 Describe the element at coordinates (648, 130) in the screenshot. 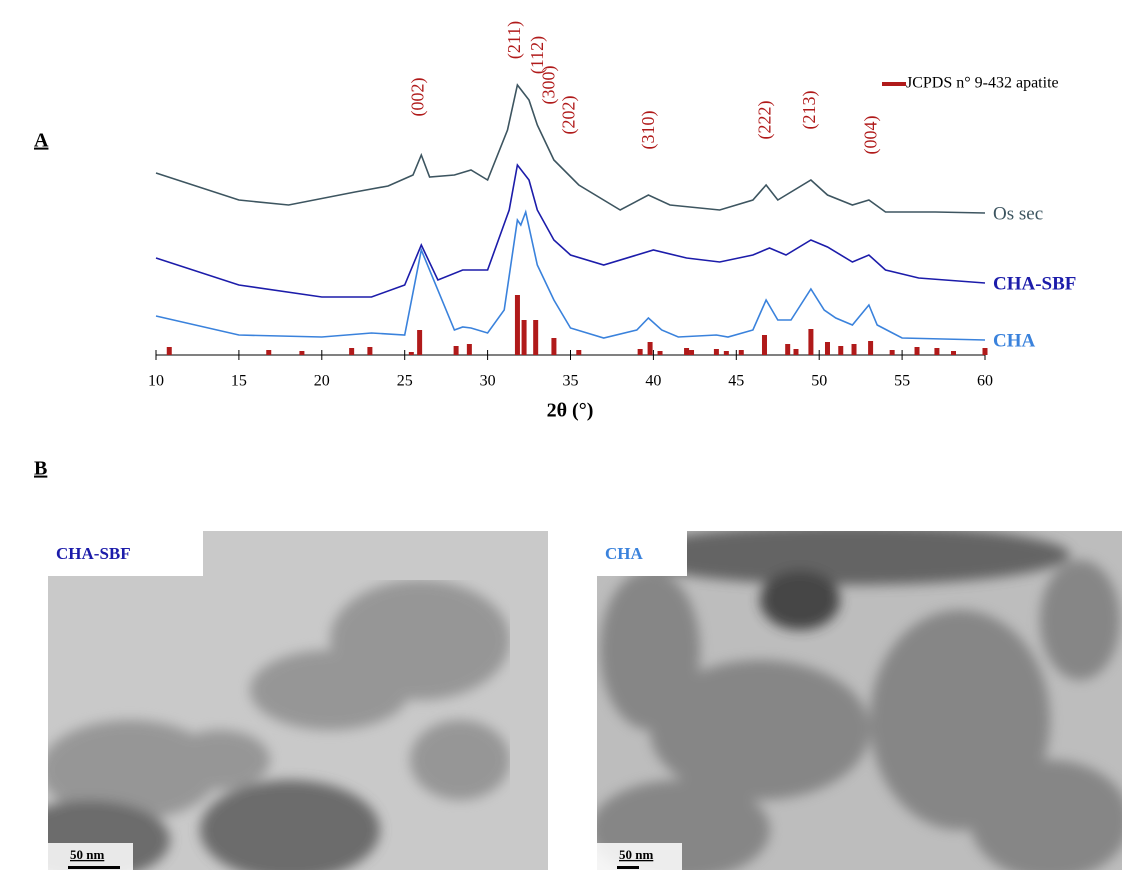

I see `peak-label: (310)` at that location.